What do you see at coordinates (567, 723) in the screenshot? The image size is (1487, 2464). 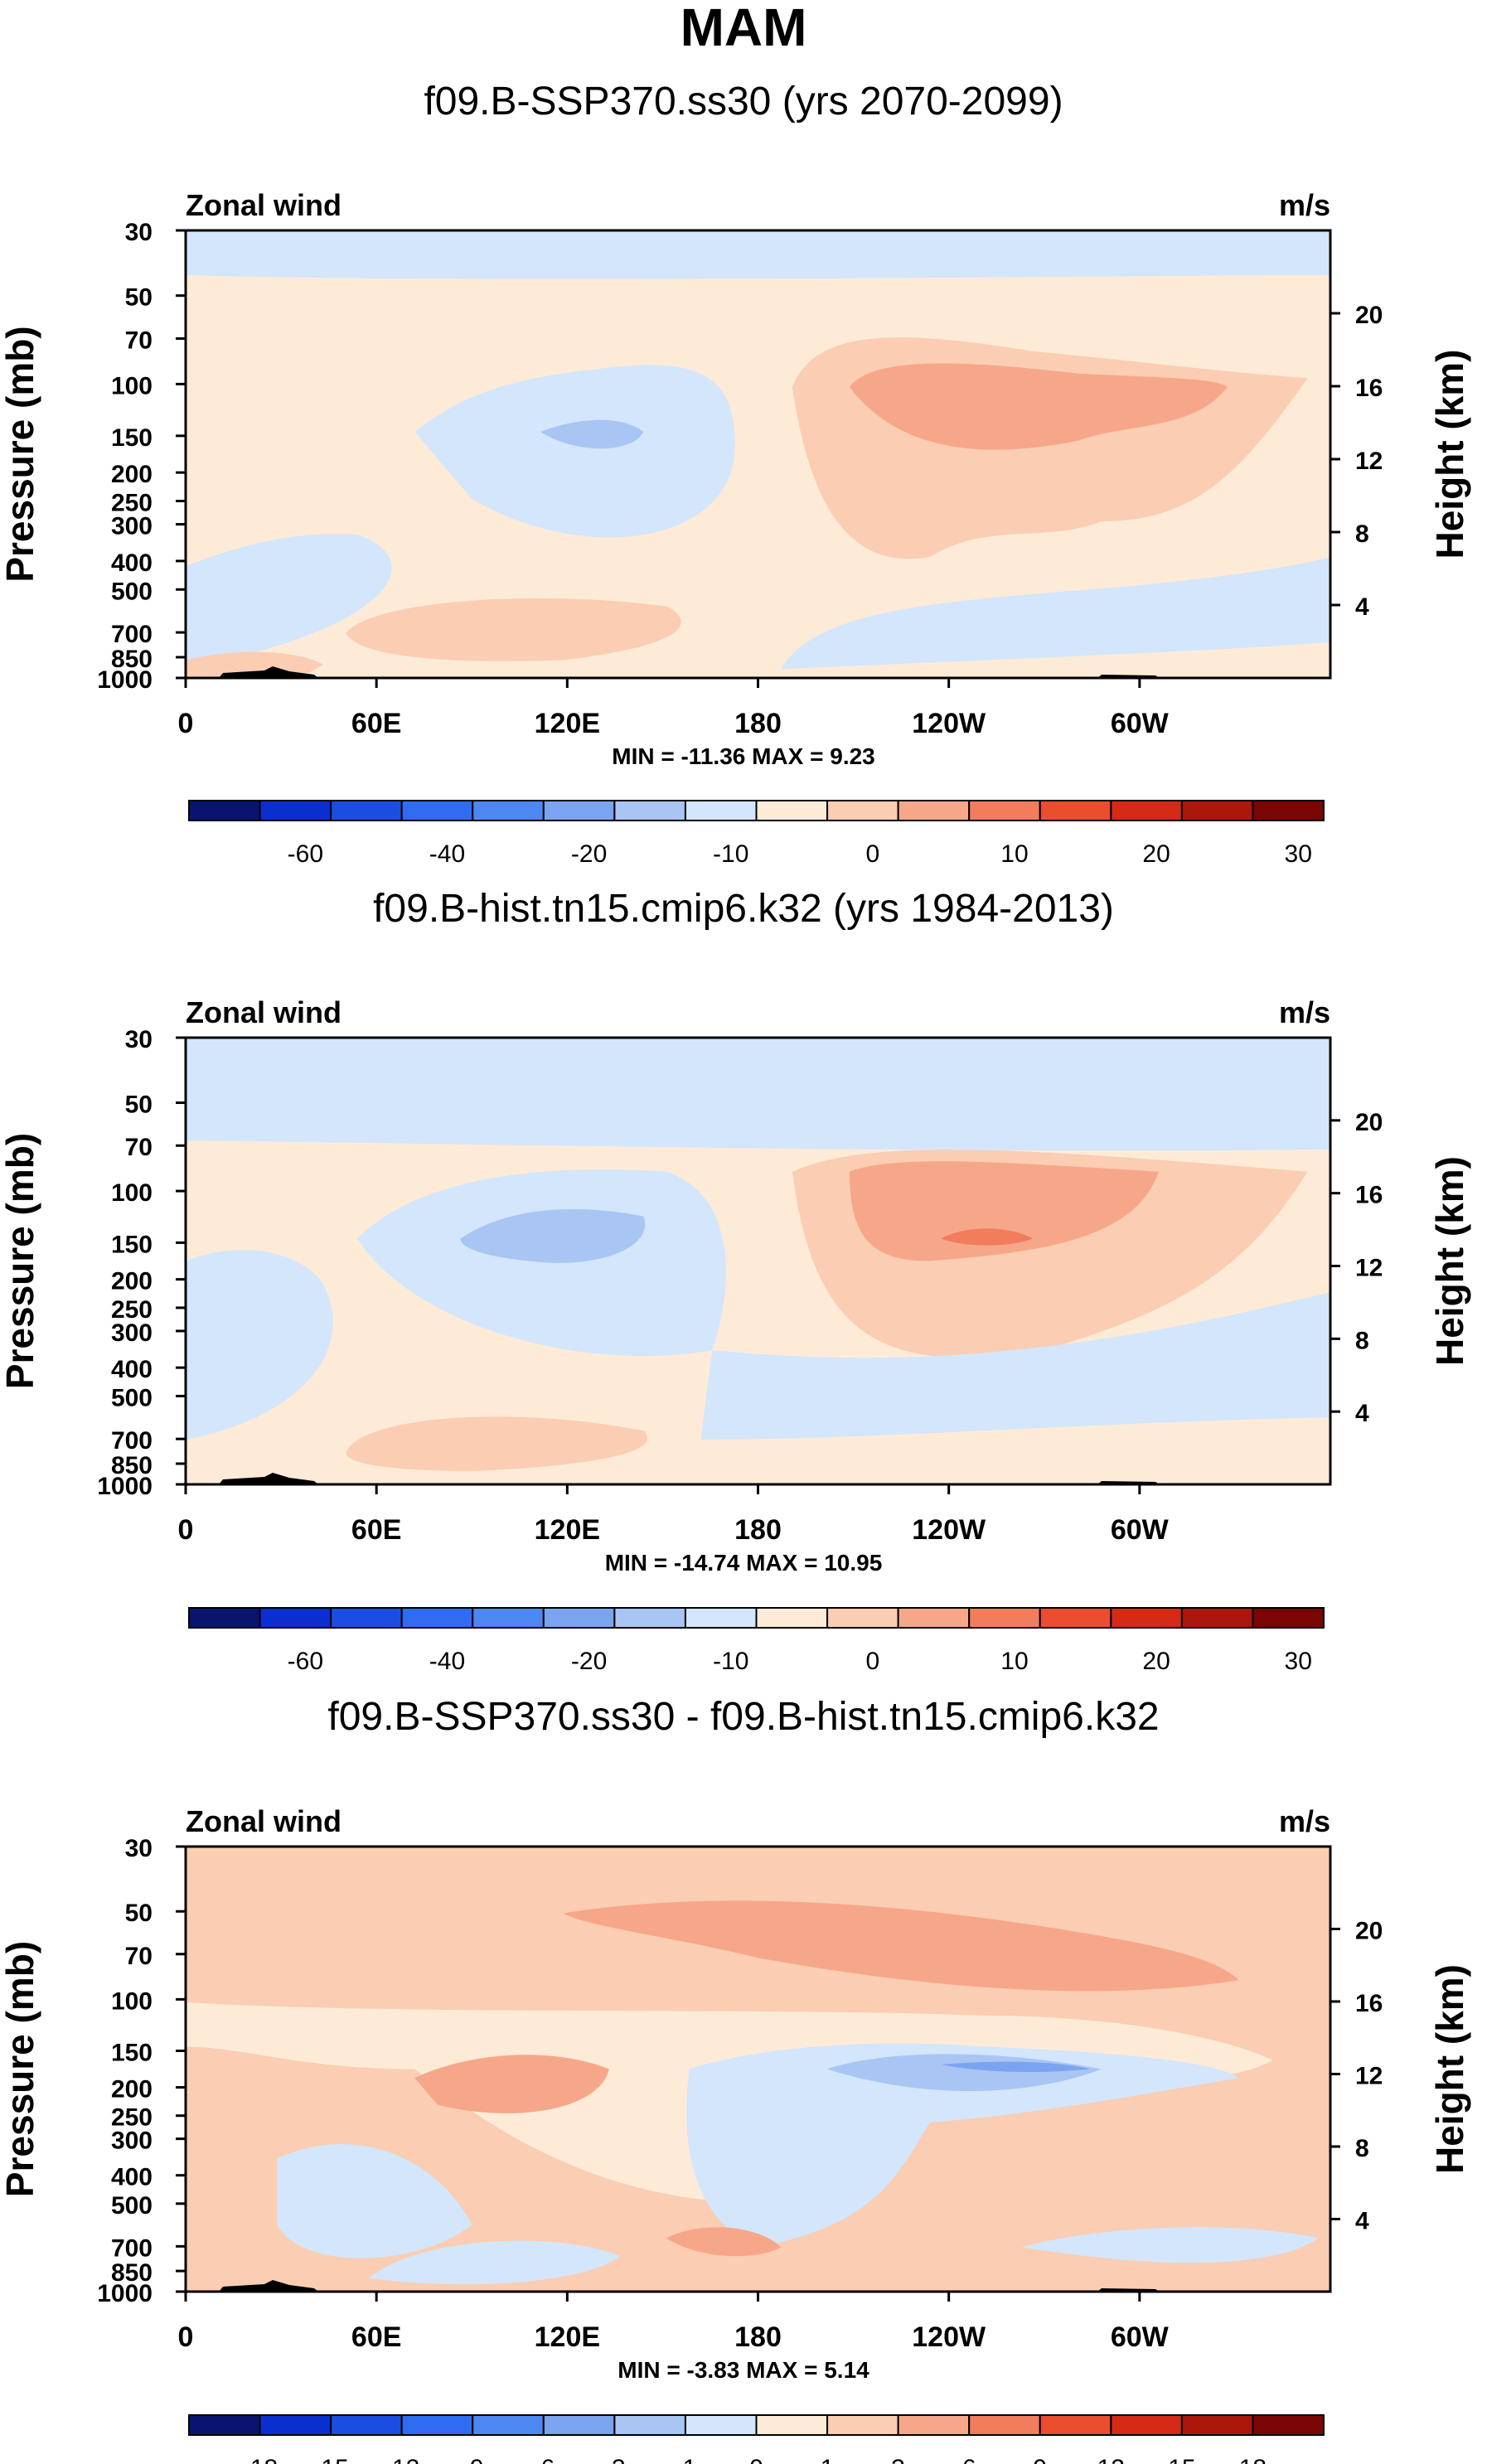 I see `x-tick-label: 120E` at bounding box center [567, 723].